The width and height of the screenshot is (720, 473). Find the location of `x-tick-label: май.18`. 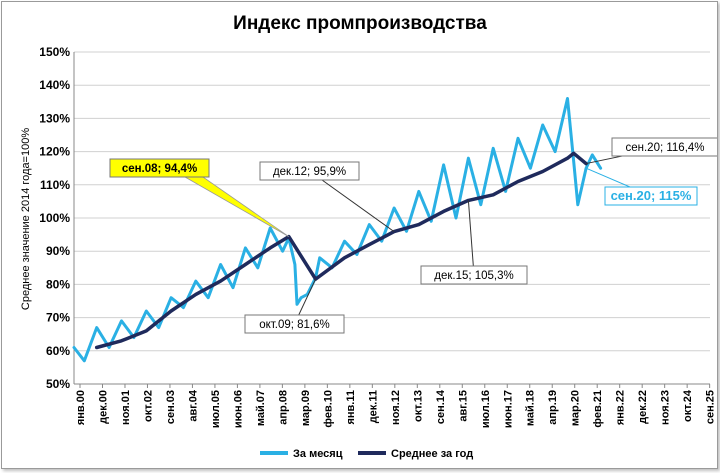

x-tick-label: май.18 is located at coordinates (531, 408).